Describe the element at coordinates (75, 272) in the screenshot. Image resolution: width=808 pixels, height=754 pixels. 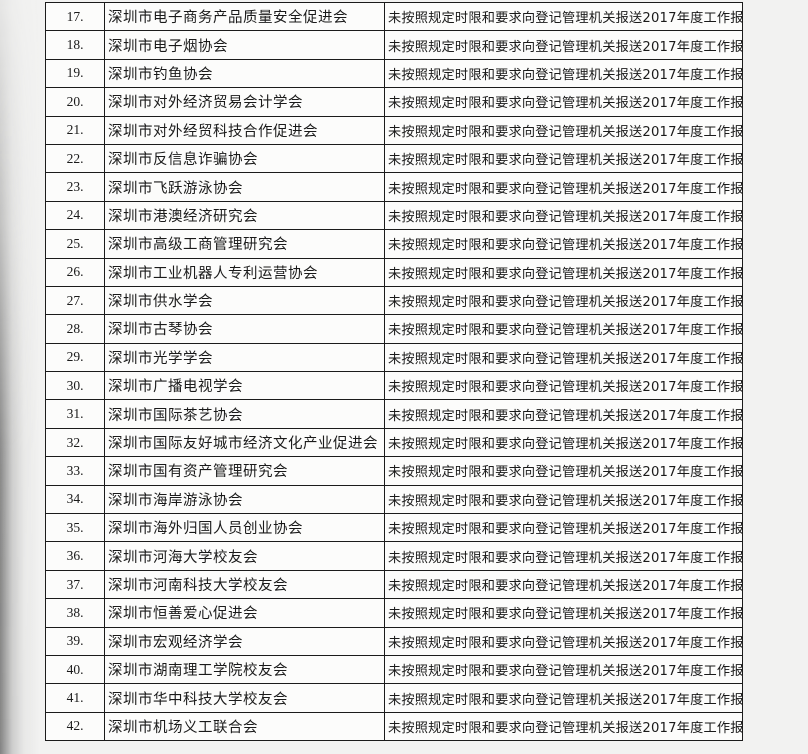
I see `row-number-cell: 26.` at that location.